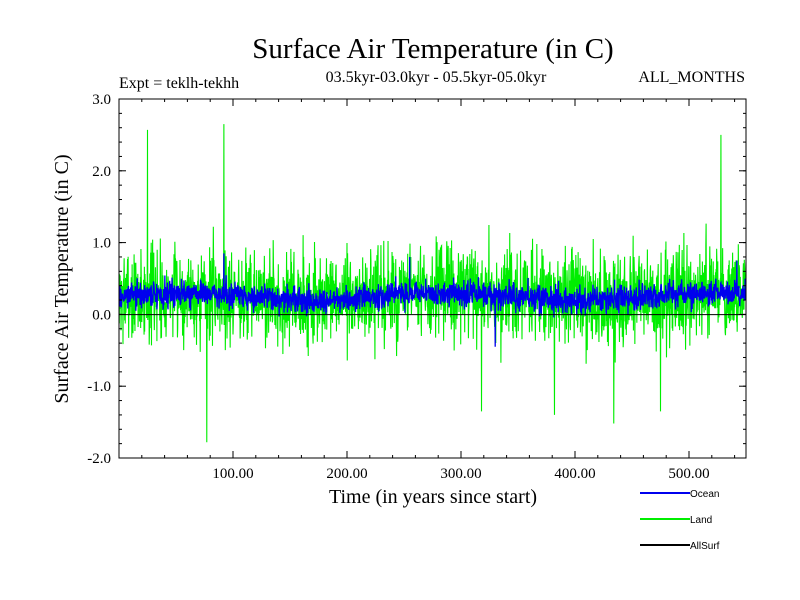 This screenshot has height=600, width=800. Describe the element at coordinates (574, 474) in the screenshot. I see `x-tick-label: 400.00` at that location.